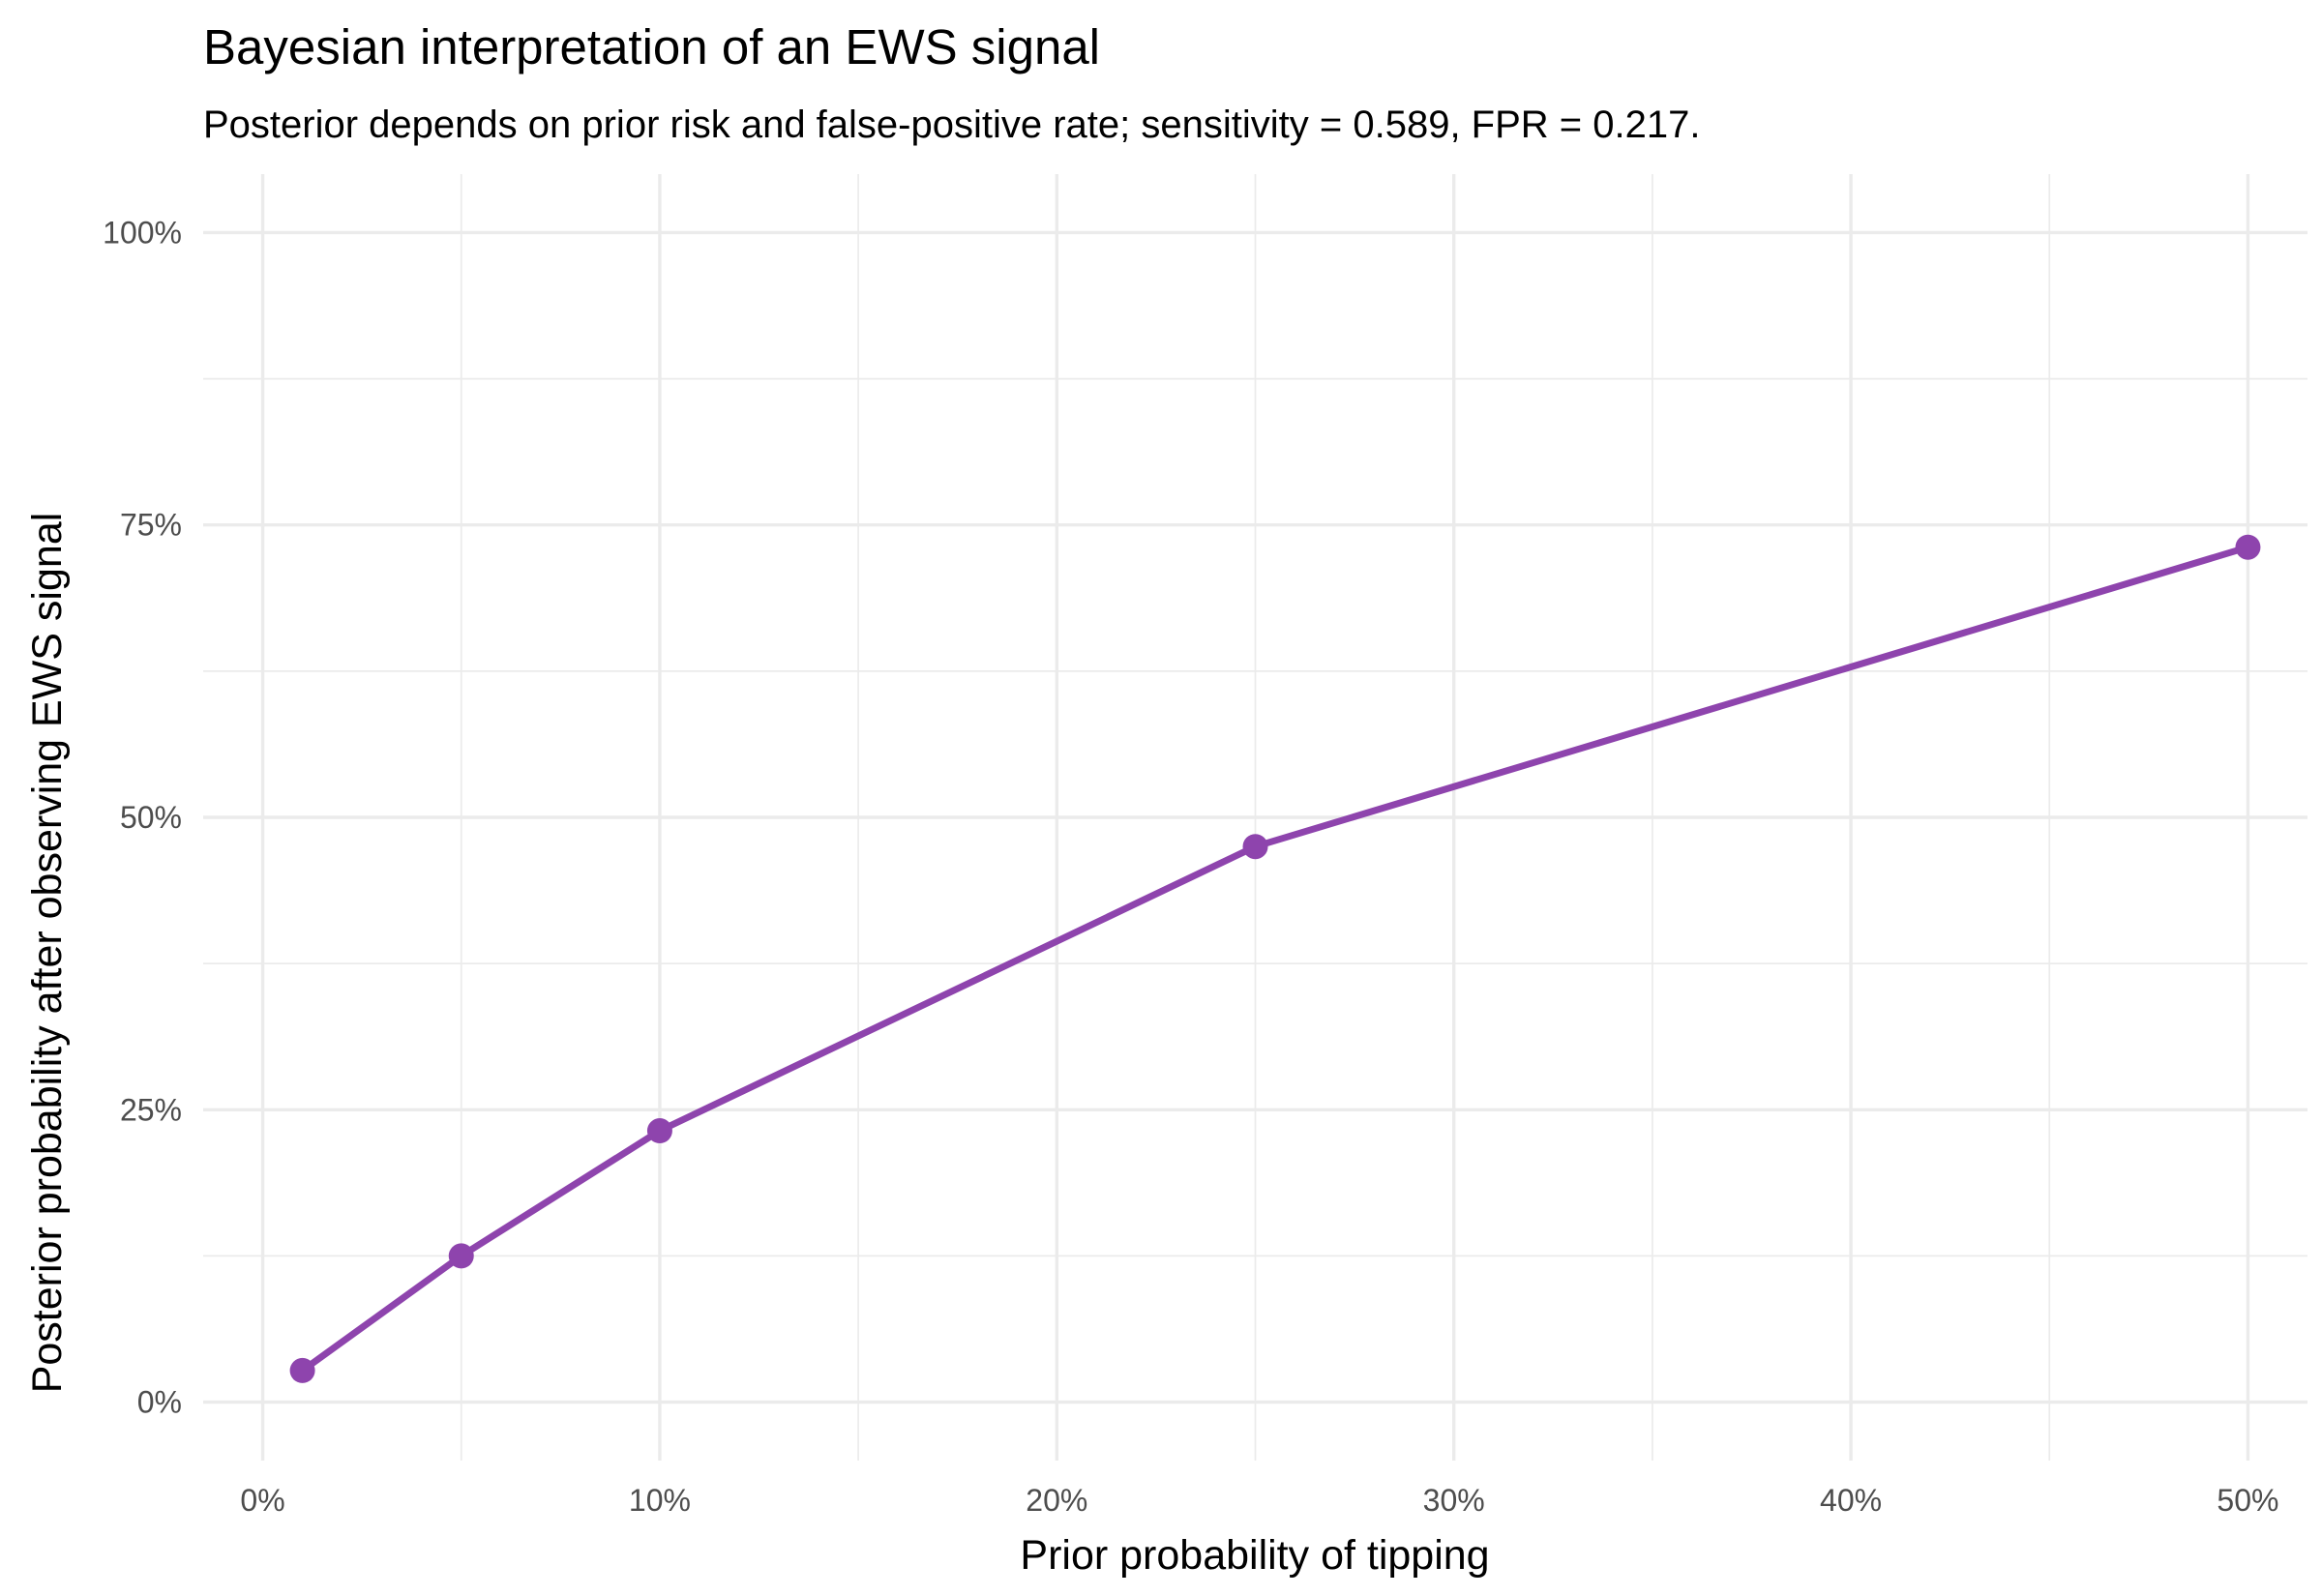  Describe the element at coordinates (2247, 1500) in the screenshot. I see `x-tick-label: 50%` at that location.